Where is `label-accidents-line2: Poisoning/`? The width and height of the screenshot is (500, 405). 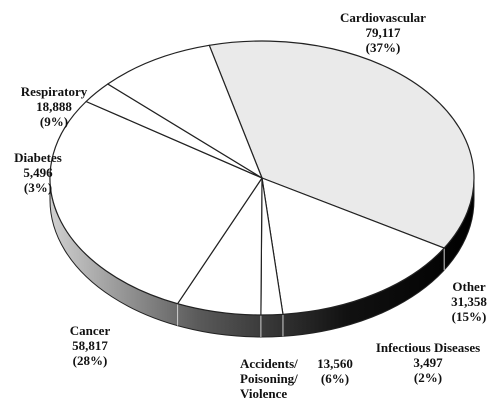
label-accidents-line2: Poisoning/ is located at coordinates (269, 378).